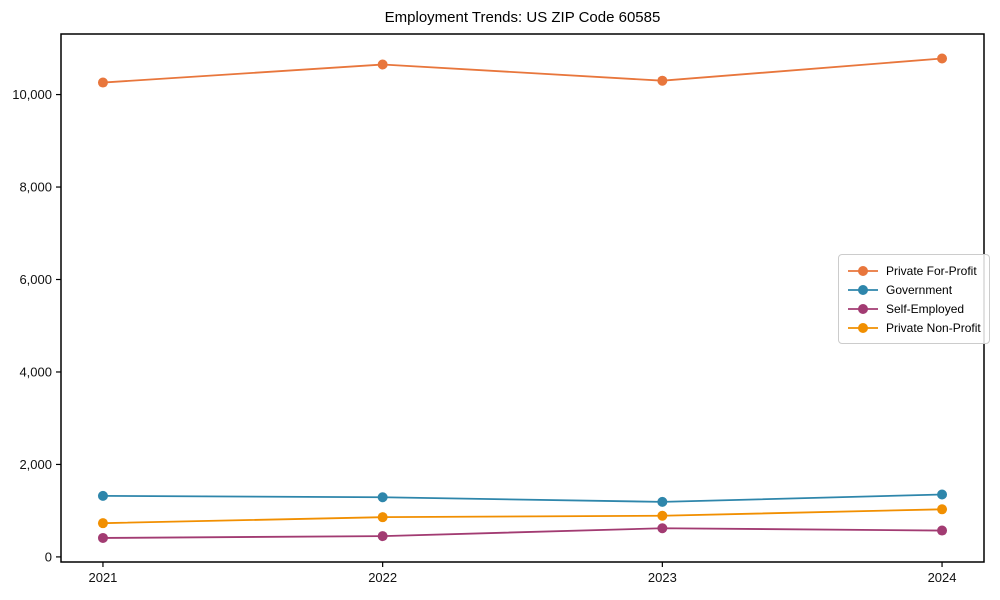 This screenshot has width=1000, height=600. I want to click on legend-label: Private Non-Profit, so click(933, 327).